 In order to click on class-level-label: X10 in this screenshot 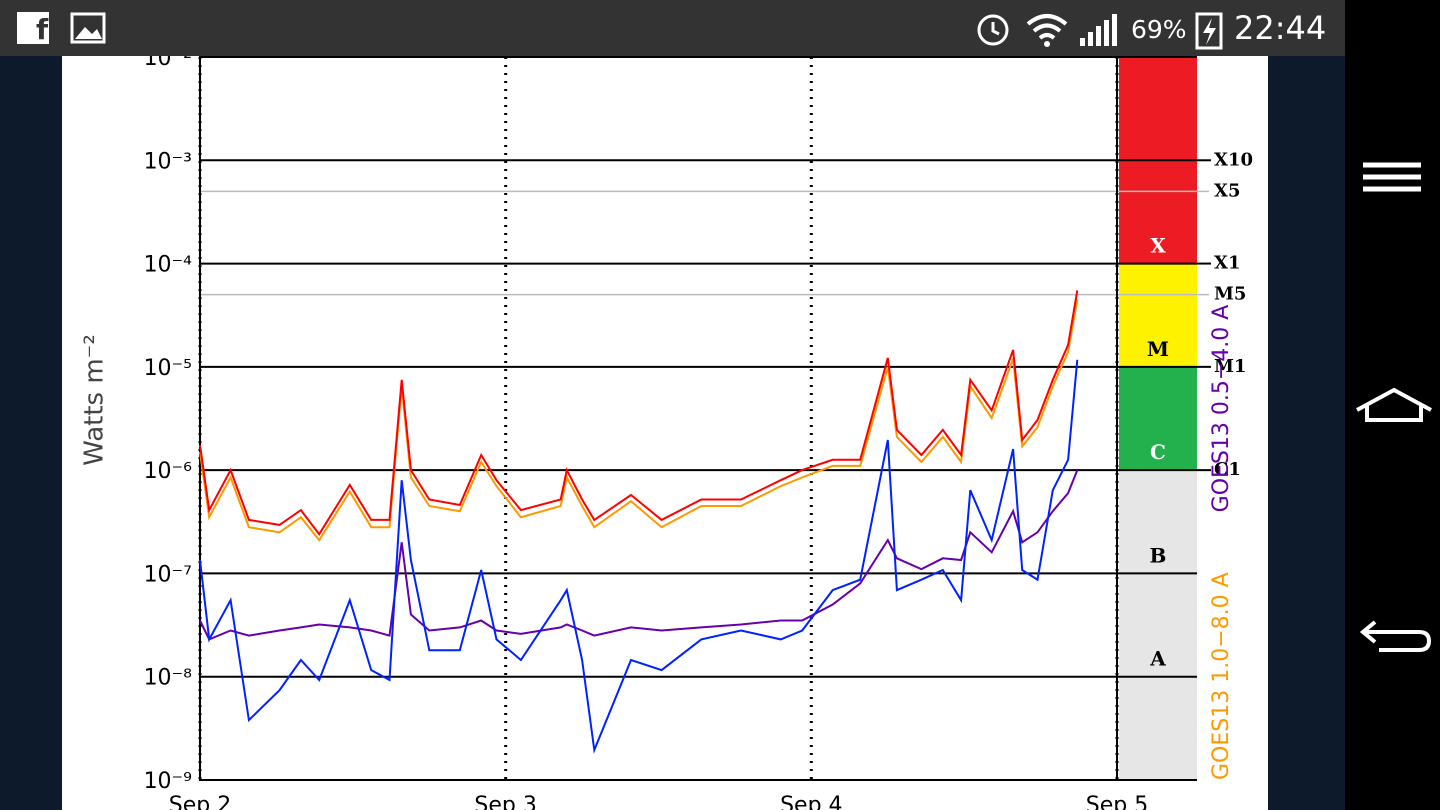, I will do `click(1233, 159)`.